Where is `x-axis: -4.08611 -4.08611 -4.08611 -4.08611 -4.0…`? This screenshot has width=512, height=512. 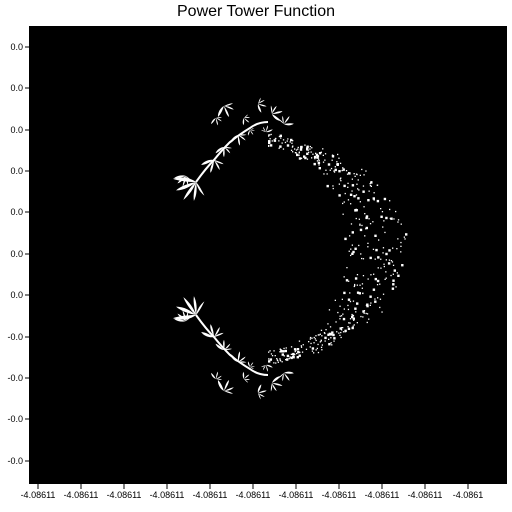 x-axis: -4.08611 -4.08611 -4.08611 -4.08611 -4.0… is located at coordinates (252, 492).